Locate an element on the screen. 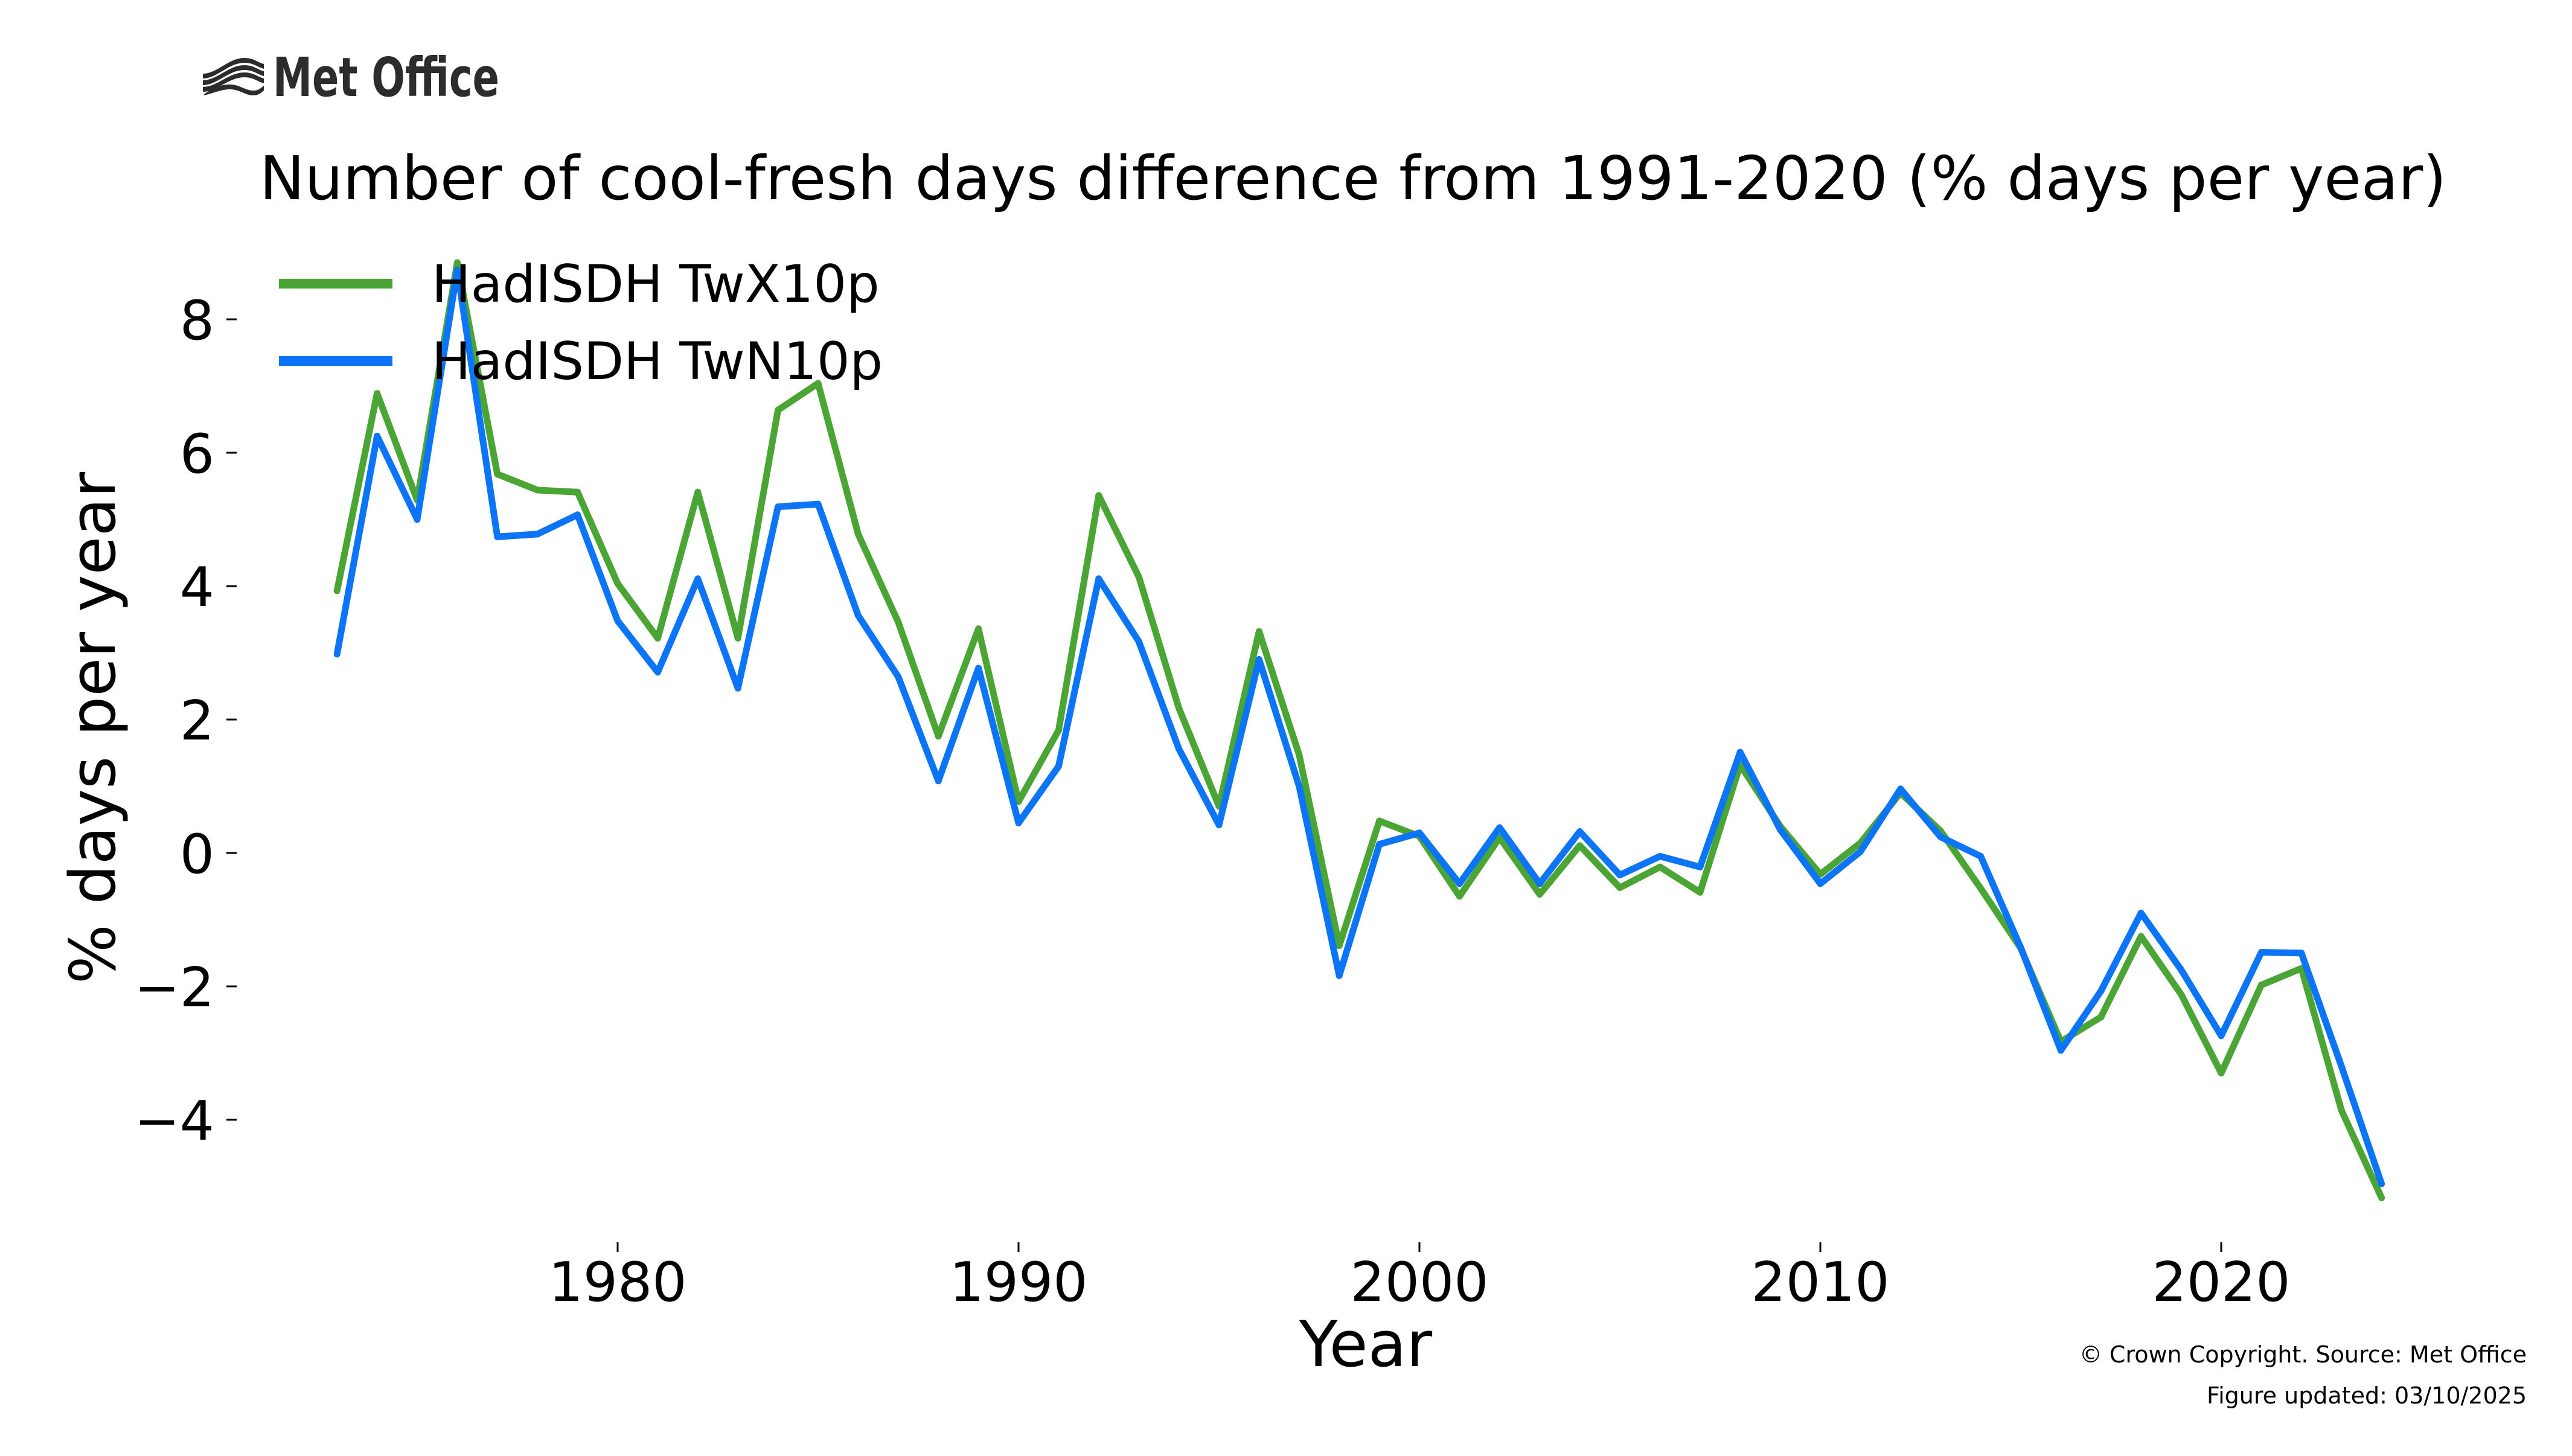  legend-label-twx10p: HadISDH TwX10p is located at coordinates (656, 285).